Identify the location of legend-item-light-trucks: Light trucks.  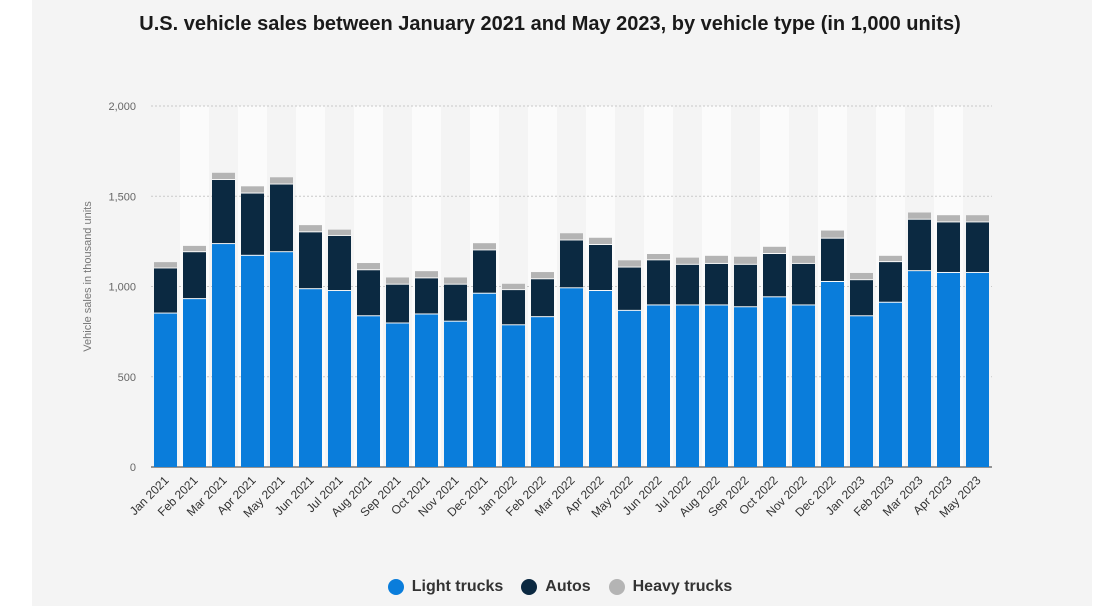
(445, 587).